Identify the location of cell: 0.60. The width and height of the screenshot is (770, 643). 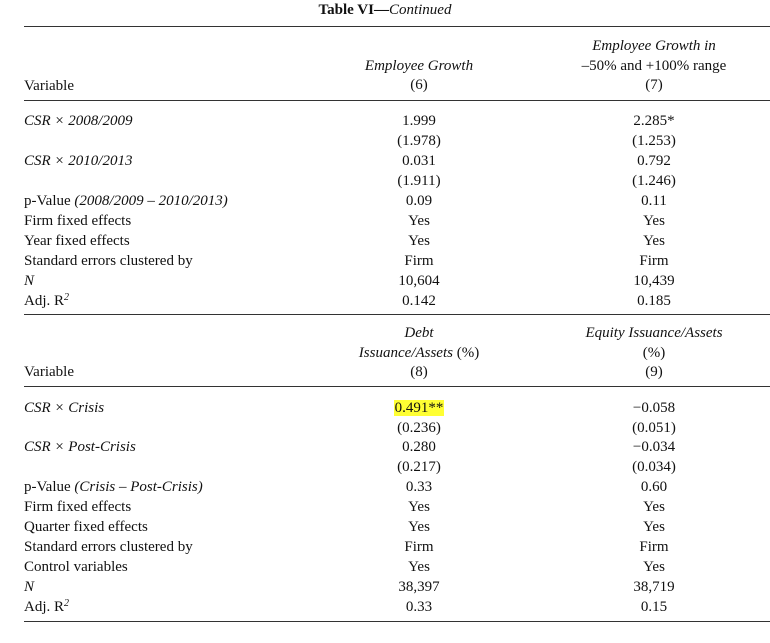
(654, 487).